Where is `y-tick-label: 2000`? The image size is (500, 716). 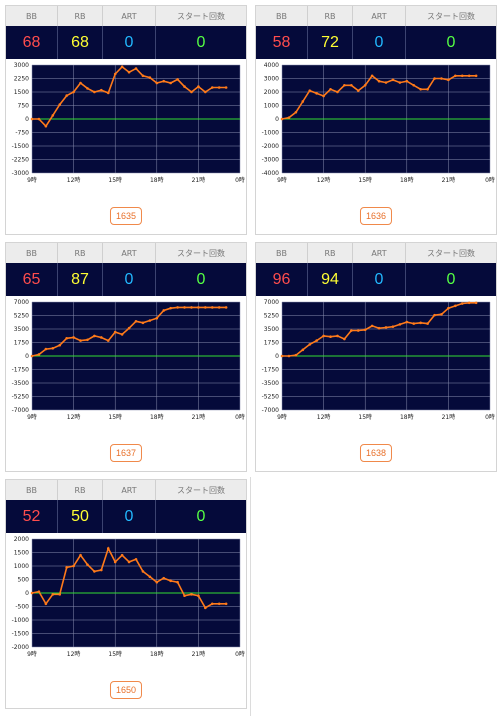 y-tick-label: 2000 is located at coordinates (21, 539).